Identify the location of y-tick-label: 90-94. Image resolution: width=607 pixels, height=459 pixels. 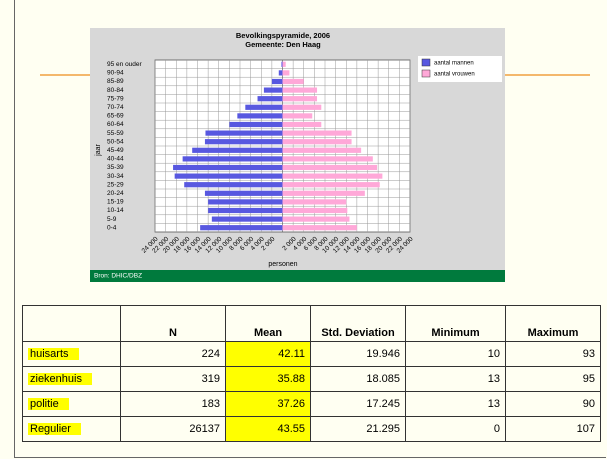
(115, 73).